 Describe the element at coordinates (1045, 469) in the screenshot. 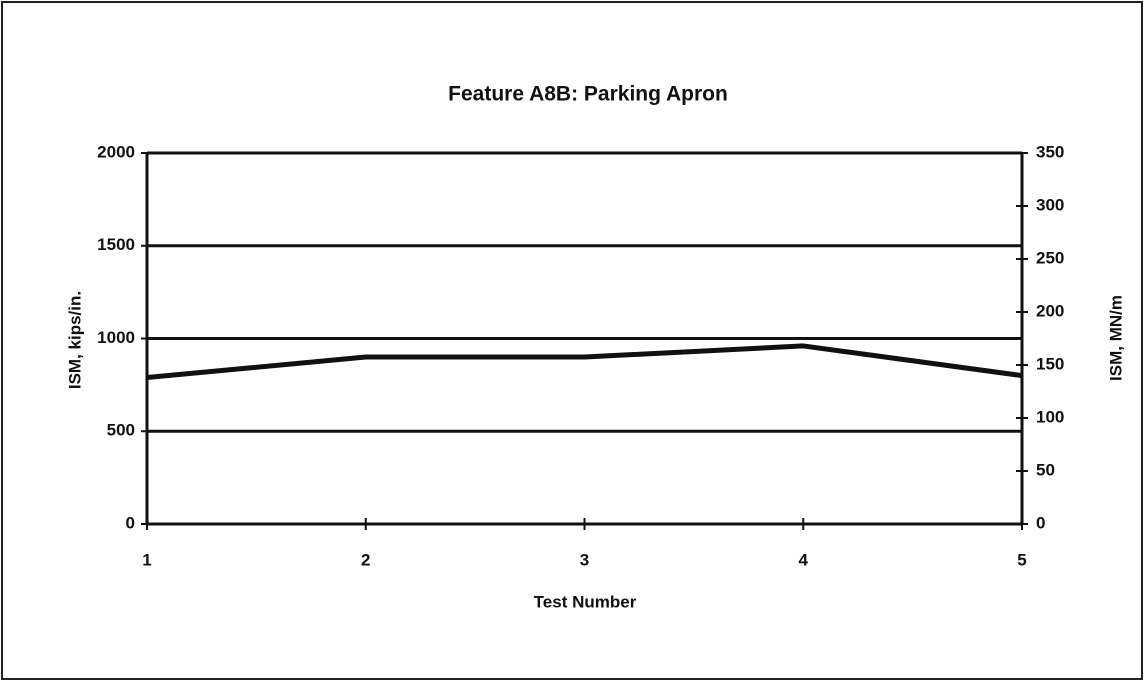

I see `y2-tick-label: 50` at that location.